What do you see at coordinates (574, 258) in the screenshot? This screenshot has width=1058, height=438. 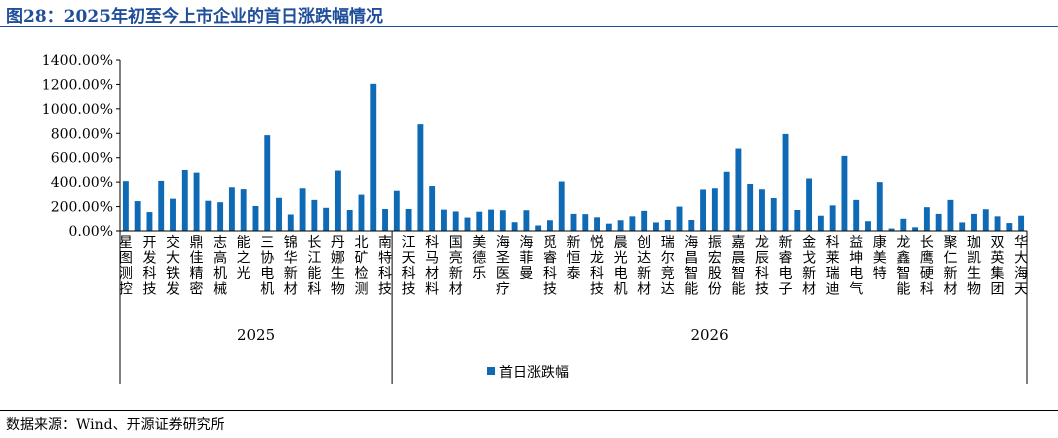 I see `x-tick-label: 新恒泰` at bounding box center [574, 258].